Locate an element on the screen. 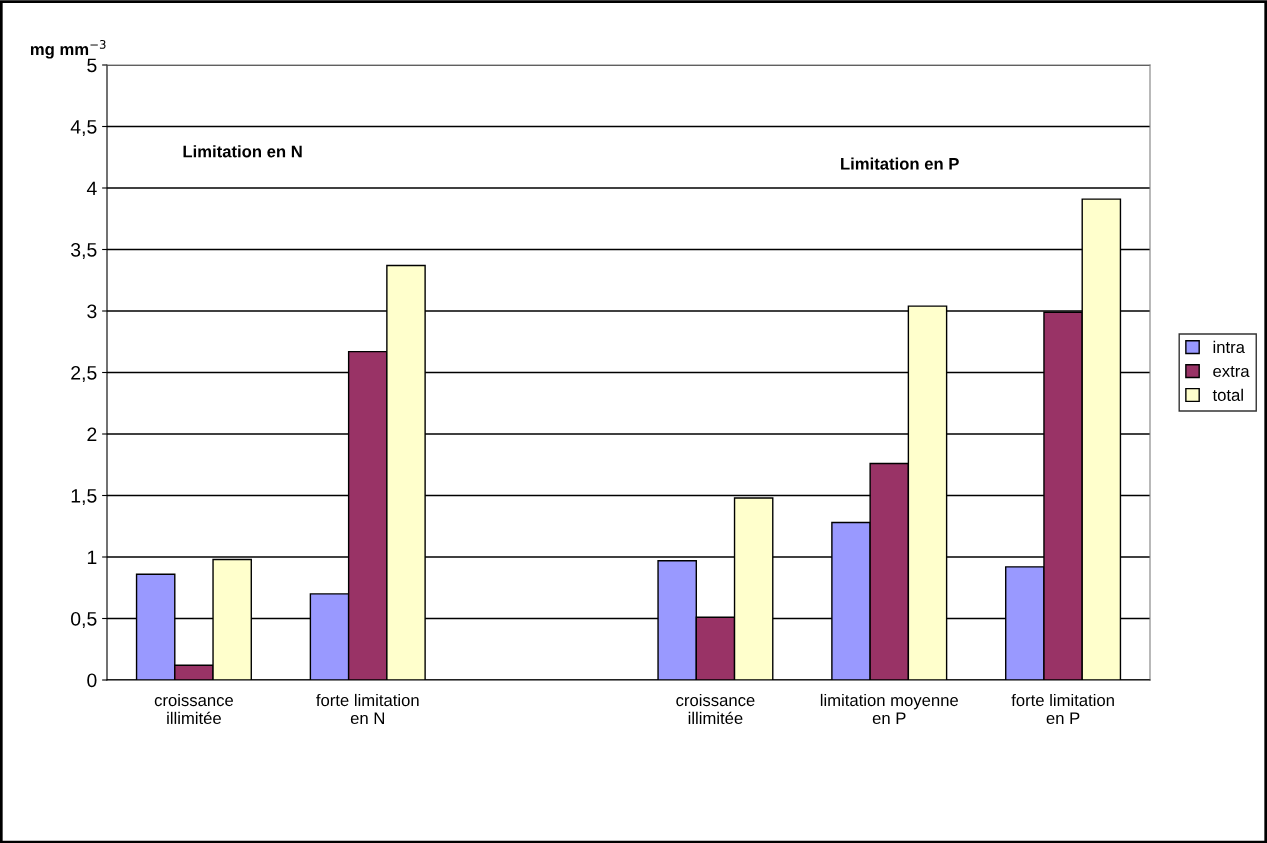 The image size is (1267, 843). y-tick-label: 2,5 is located at coordinates (84, 374).